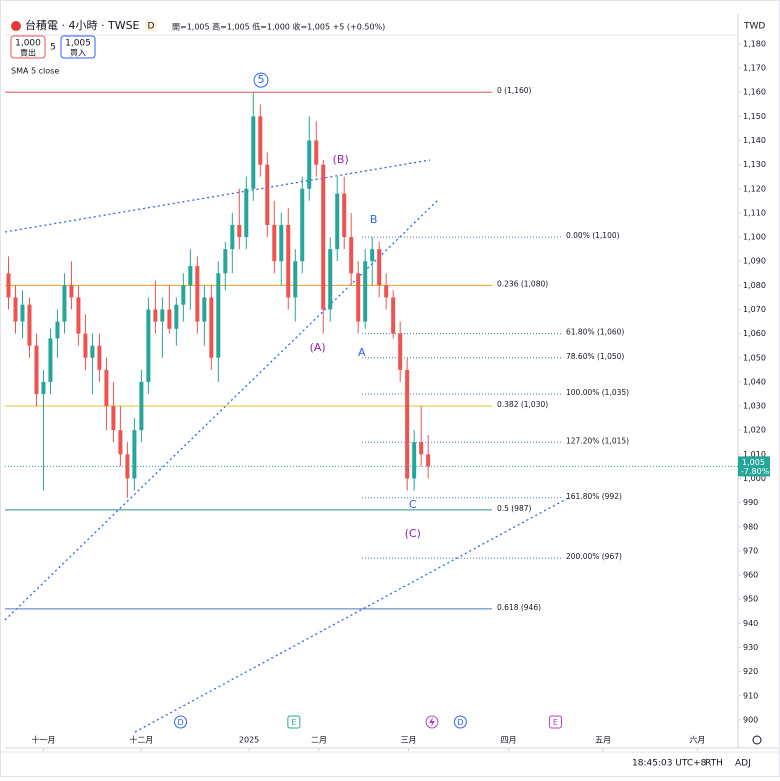  I want to click on y-tick-label: 1,040, so click(754, 381).